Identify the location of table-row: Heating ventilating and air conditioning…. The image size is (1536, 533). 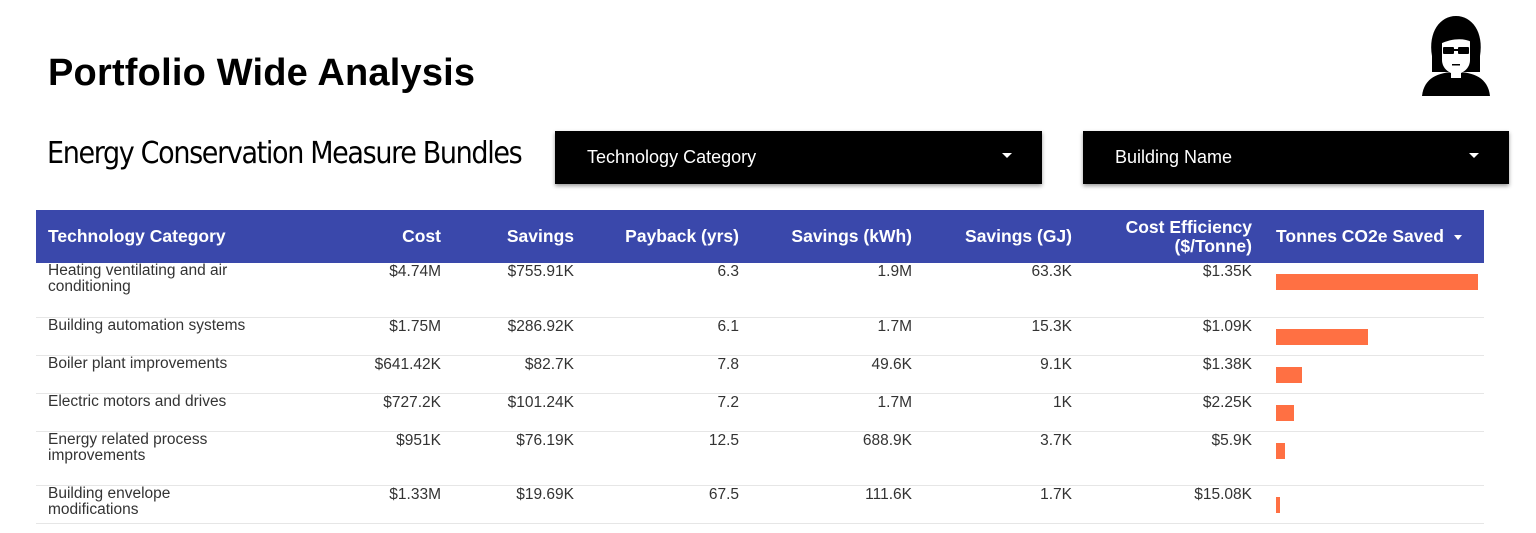
(760, 290).